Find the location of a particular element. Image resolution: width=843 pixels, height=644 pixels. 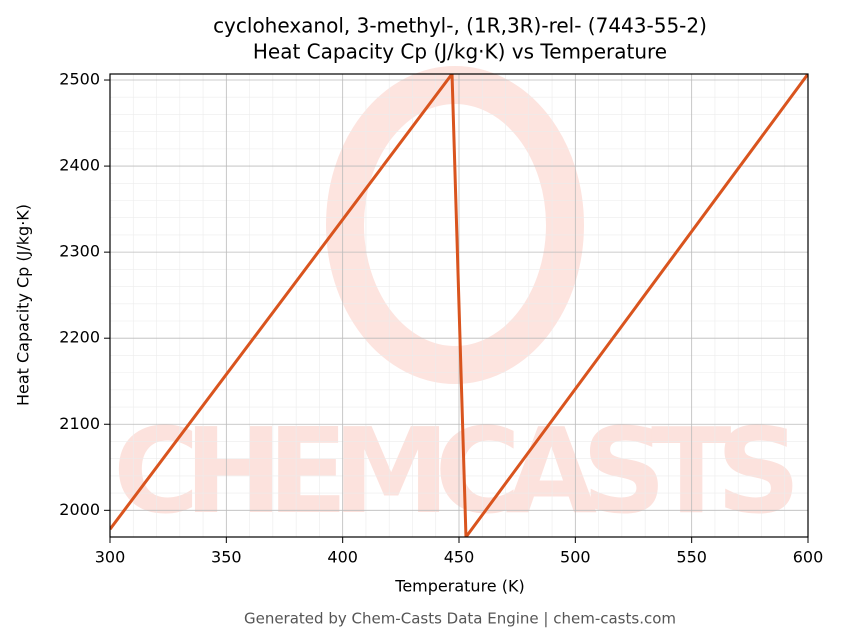

chart-subtitle: Heat Capacity Cp (J/kg·K) vs Temperature is located at coordinates (460, 52).